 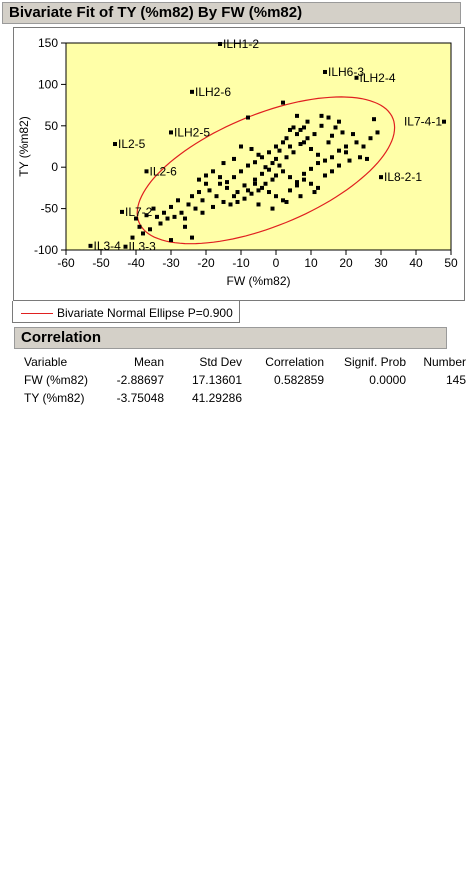 I want to click on fit-title-bar: Bivariate Fit of TY (%m82) By FW (%m82), so click(x=231, y=13).